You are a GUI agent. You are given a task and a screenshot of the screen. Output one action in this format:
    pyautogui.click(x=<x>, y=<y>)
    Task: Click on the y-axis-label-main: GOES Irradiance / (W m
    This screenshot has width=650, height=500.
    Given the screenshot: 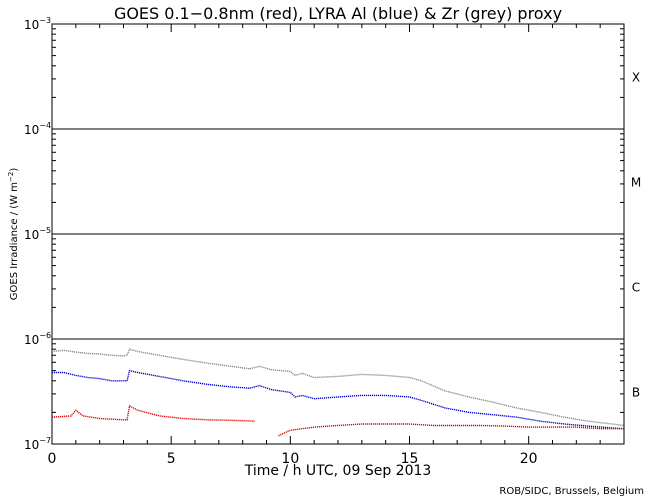 What is the action you would take?
    pyautogui.click(x=14, y=241)
    